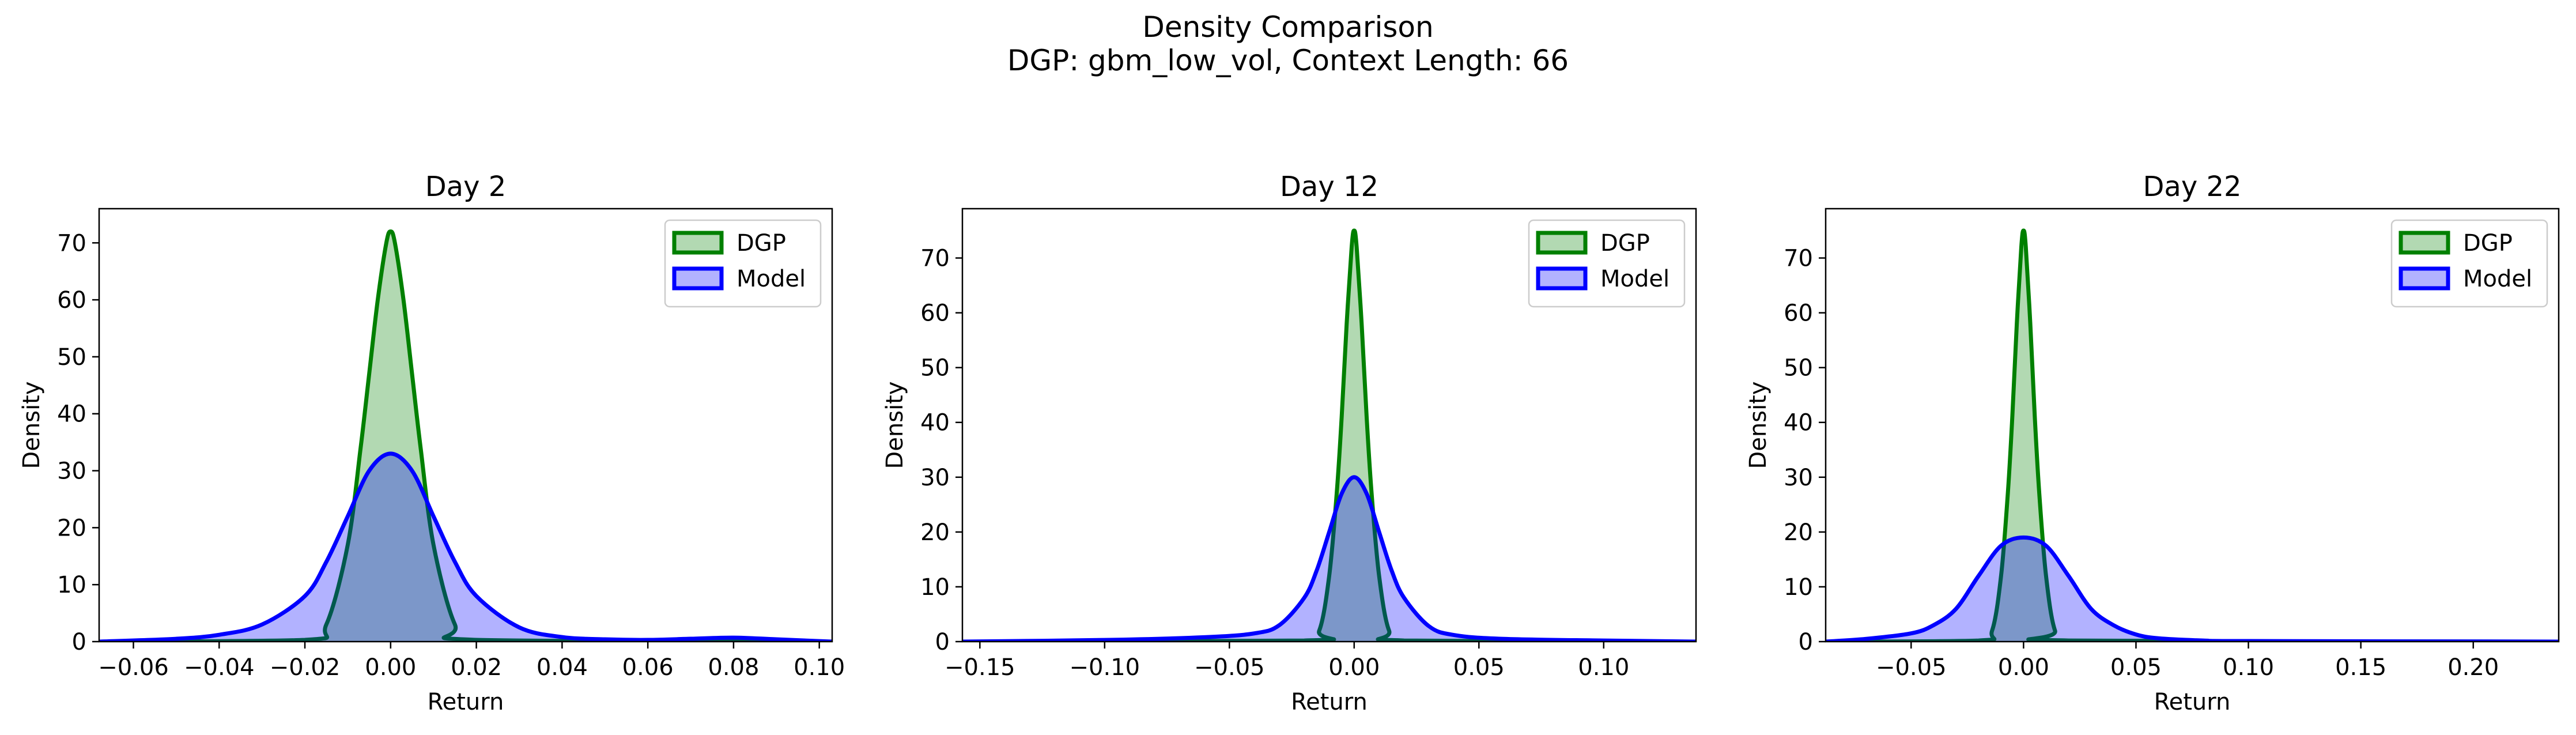 This screenshot has width=2576, height=735. Describe the element at coordinates (305, 667) in the screenshot. I see `x-tick-label: −0.02` at that location.